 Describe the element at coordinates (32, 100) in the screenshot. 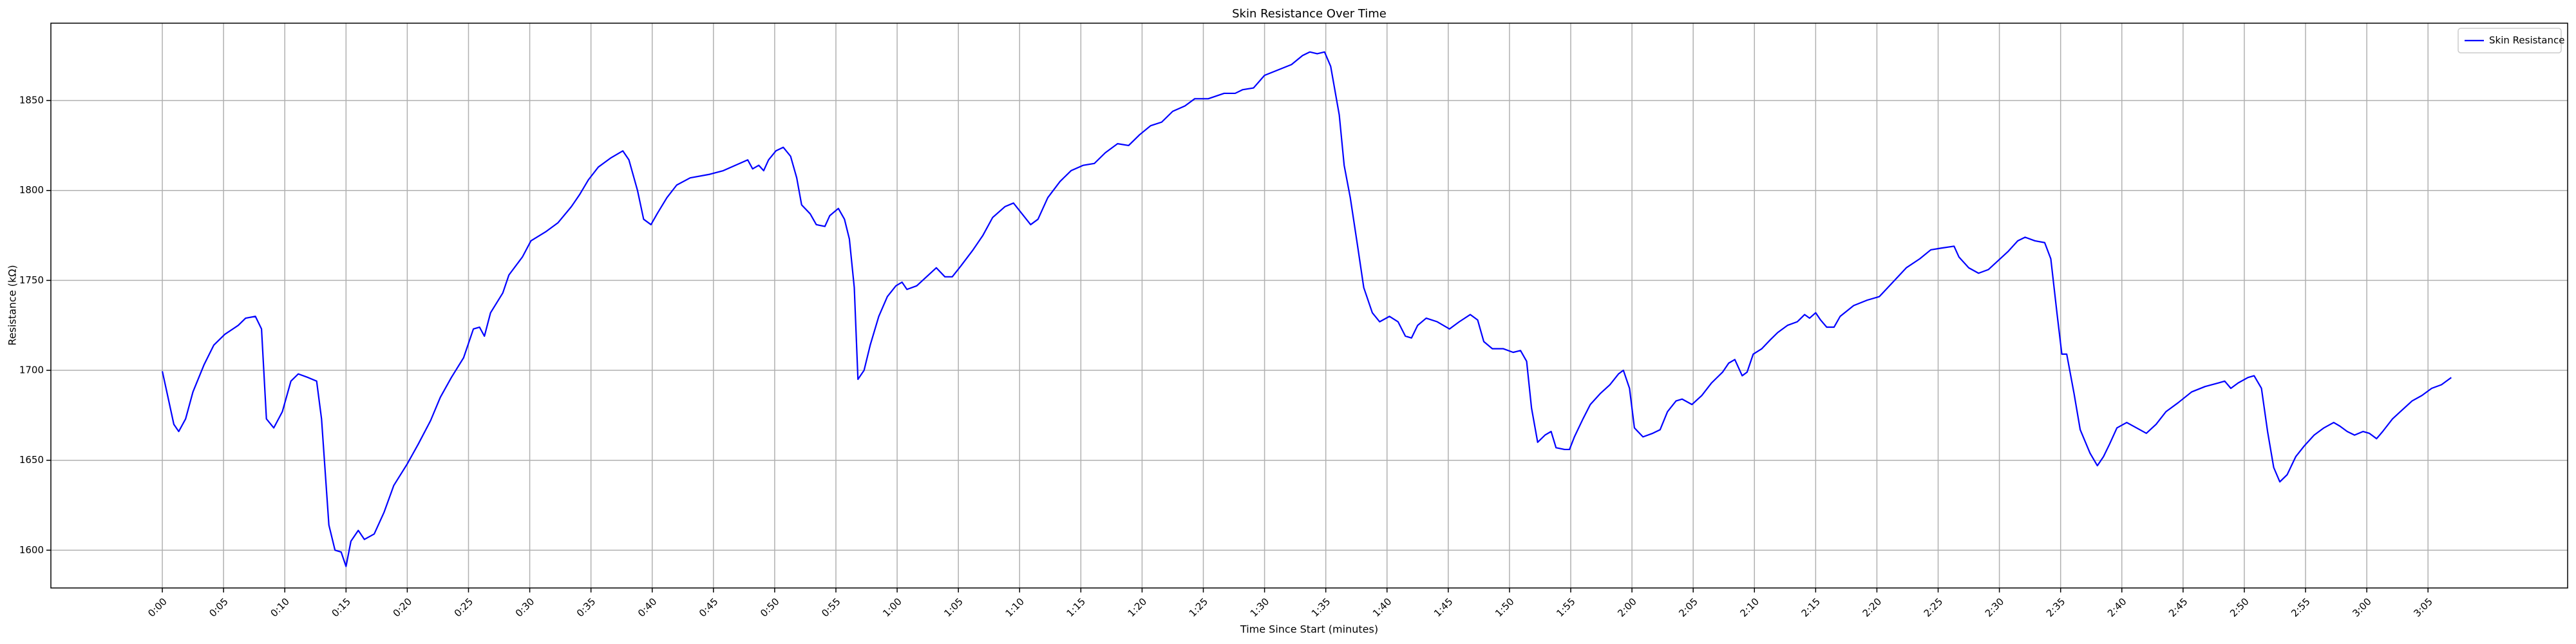

I see `y-tick-label: 1850` at that location.